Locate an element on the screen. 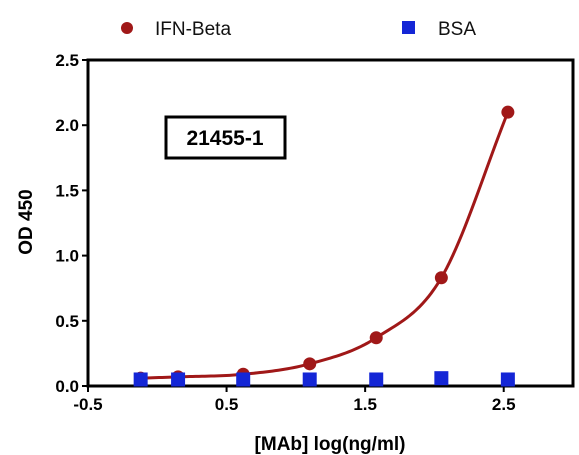  y-tick-label: 2.5 is located at coordinates (67, 60).